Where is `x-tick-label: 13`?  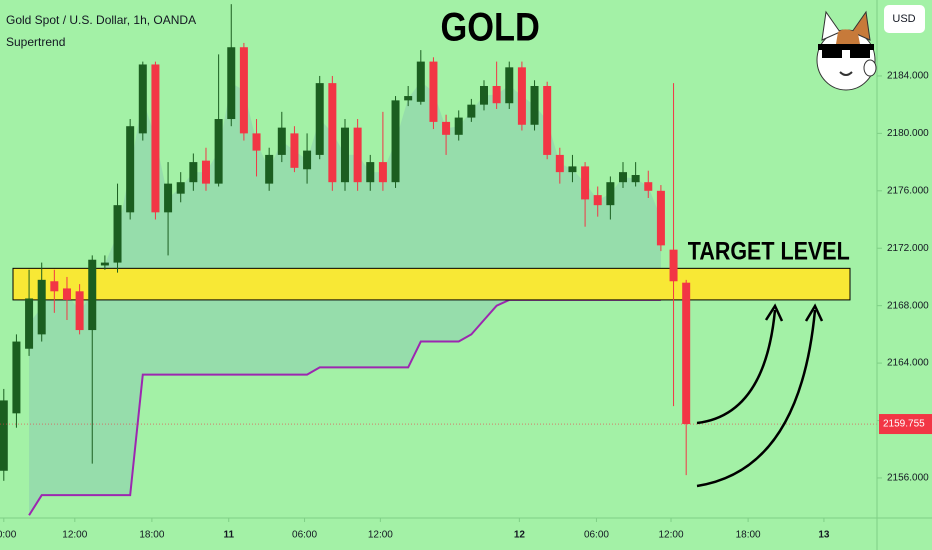 x-tick-label: 13 is located at coordinates (824, 535).